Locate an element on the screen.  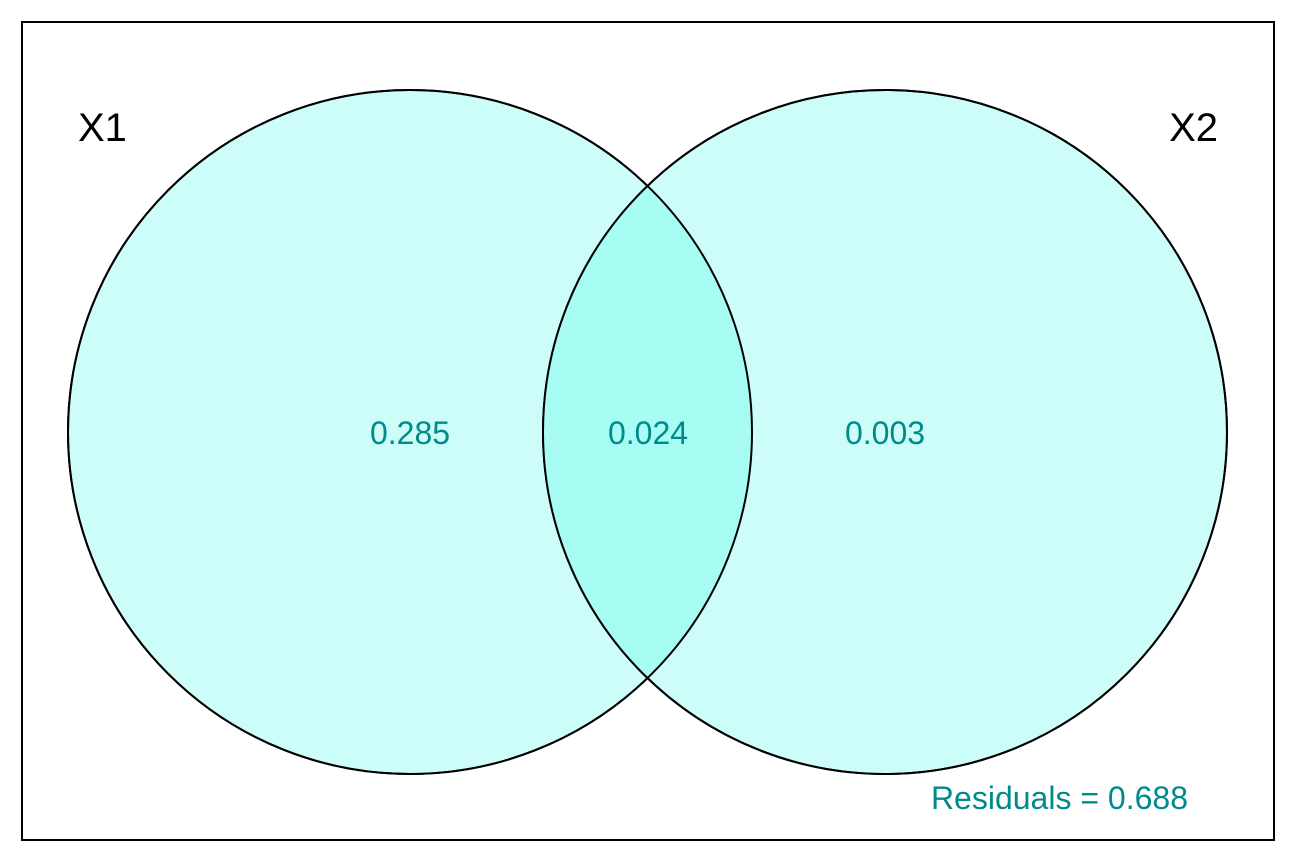
residuals-label: Residuals = 0.688 is located at coordinates (1059, 798).